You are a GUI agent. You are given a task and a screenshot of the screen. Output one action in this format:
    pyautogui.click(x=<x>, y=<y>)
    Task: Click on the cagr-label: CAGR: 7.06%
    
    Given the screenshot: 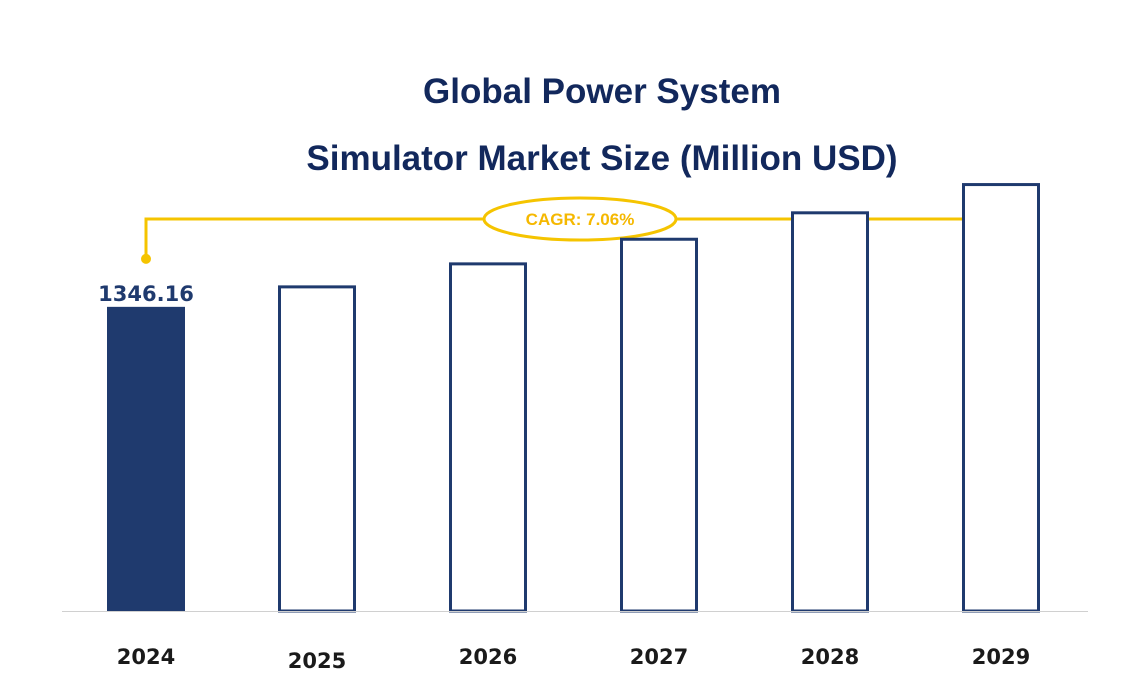 What is the action you would take?
    pyautogui.click(x=580, y=219)
    